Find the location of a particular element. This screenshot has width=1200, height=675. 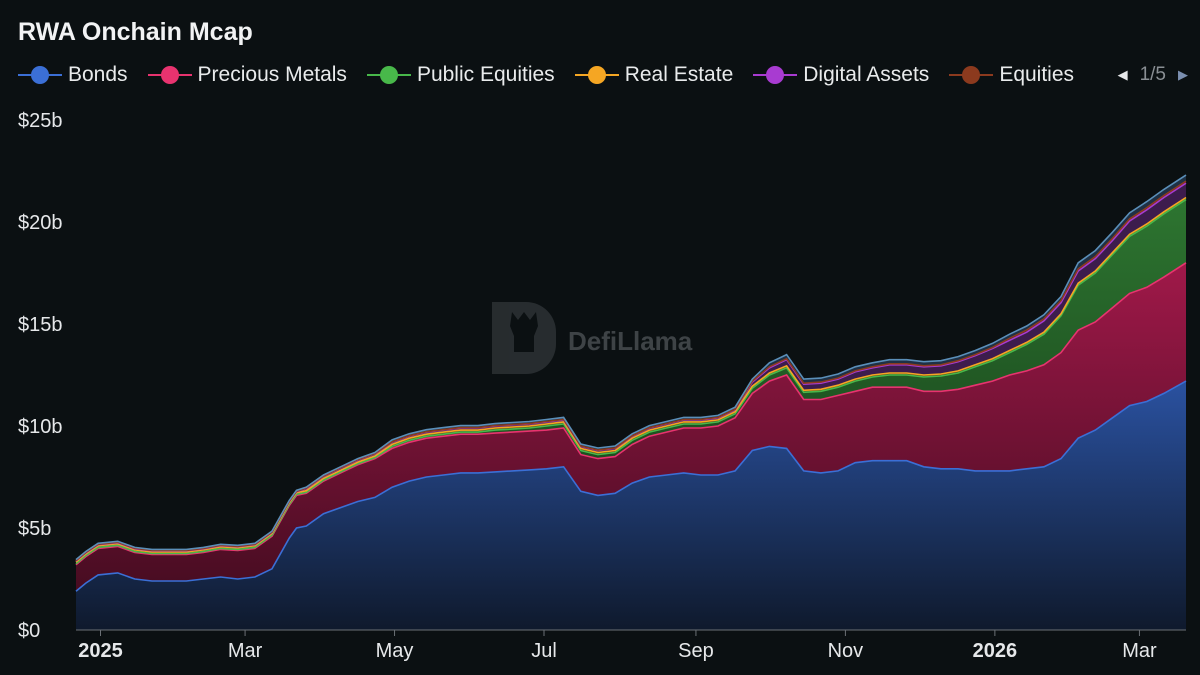

legend-label: Digital Assets is located at coordinates (866, 74).